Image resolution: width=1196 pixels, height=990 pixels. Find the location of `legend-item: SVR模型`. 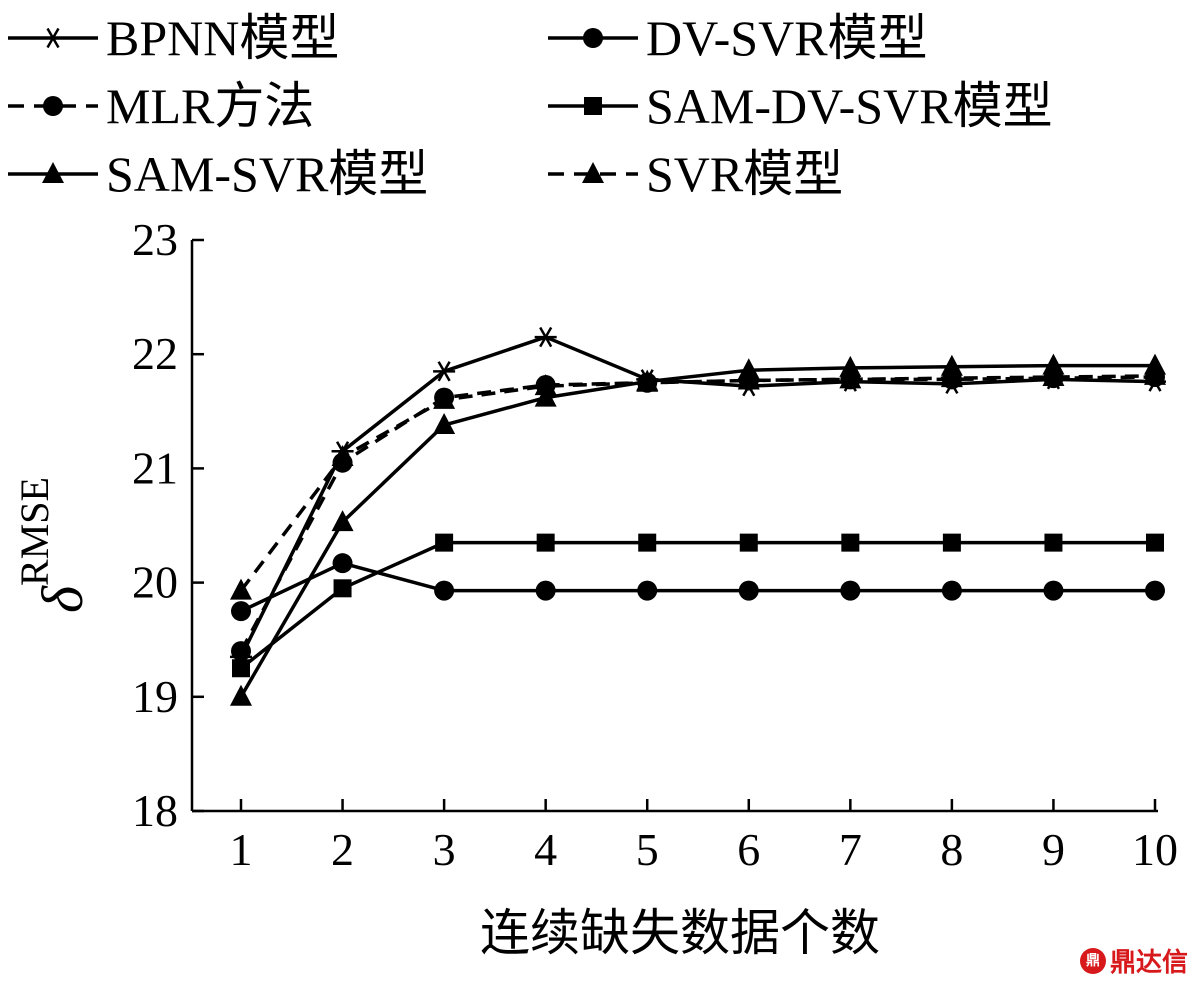

legend-item: SVR模型 is located at coordinates (695, 174).